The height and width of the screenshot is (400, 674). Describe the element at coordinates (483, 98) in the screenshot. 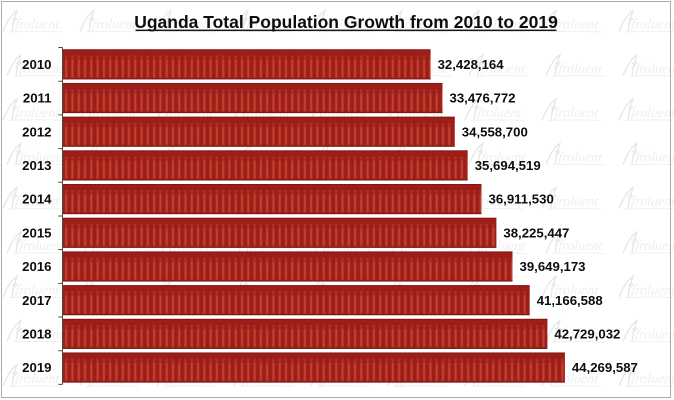

I see `svg-text: 33,476,772` at that location.